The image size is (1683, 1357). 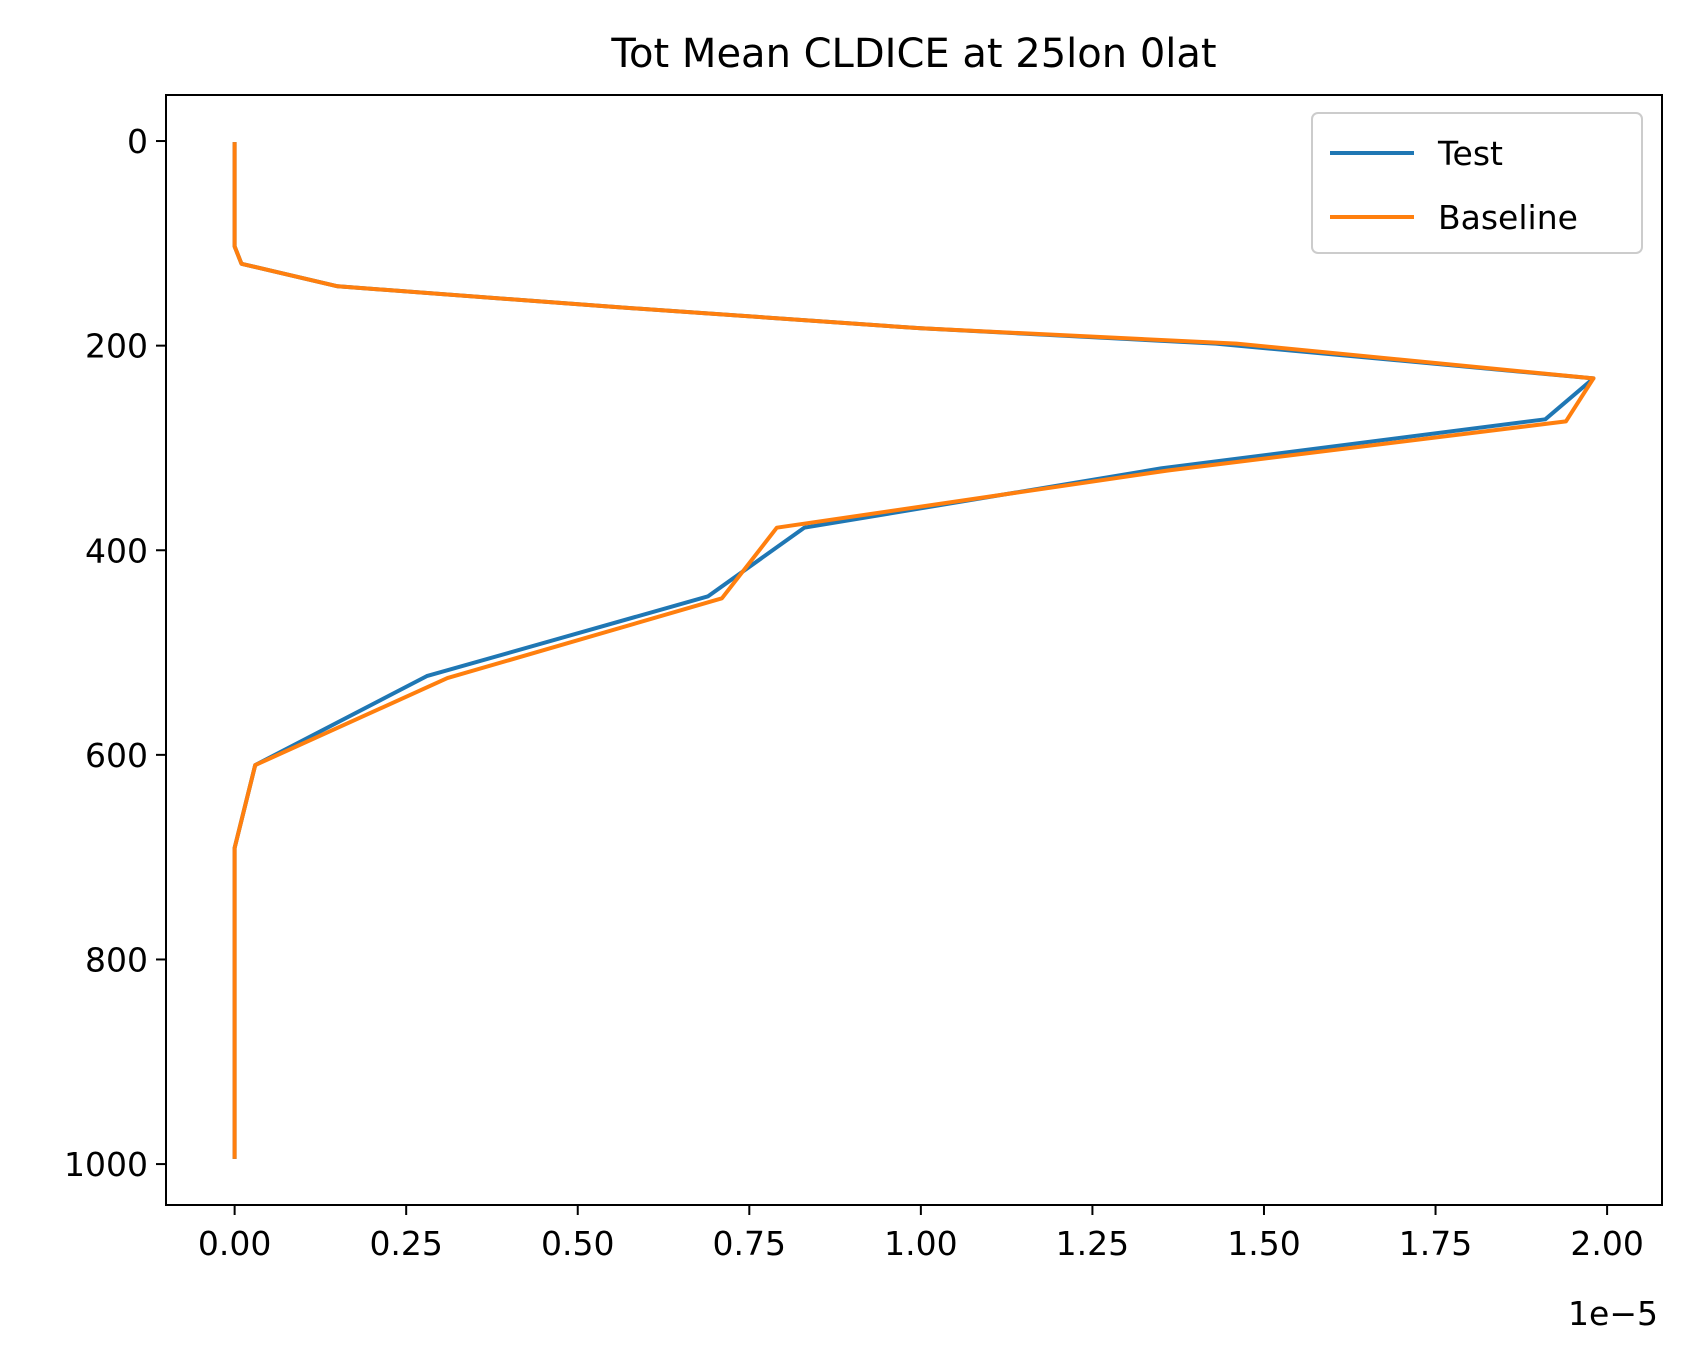 What do you see at coordinates (116, 550) in the screenshot?
I see `y-tick-label: 400` at bounding box center [116, 550].